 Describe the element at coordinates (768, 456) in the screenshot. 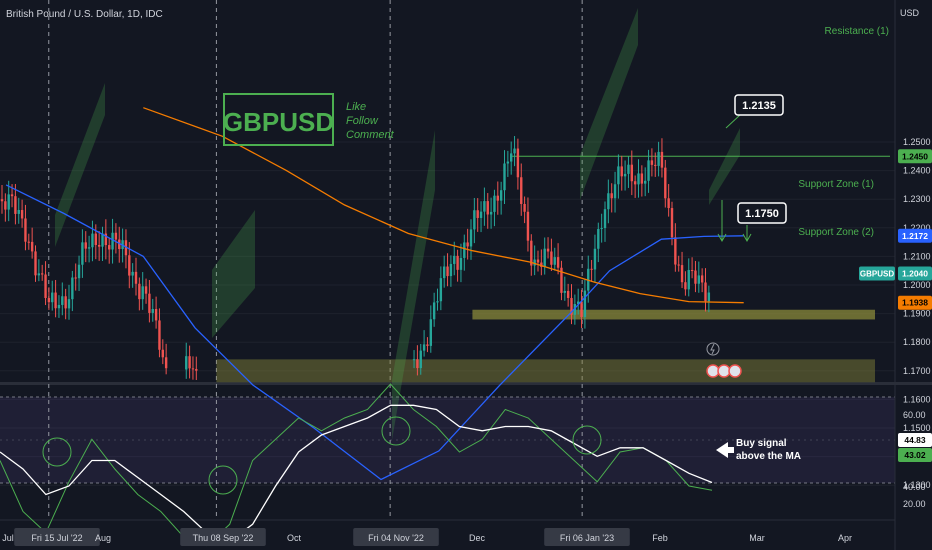

I see `buy-signal-line2: above the MA` at that location.